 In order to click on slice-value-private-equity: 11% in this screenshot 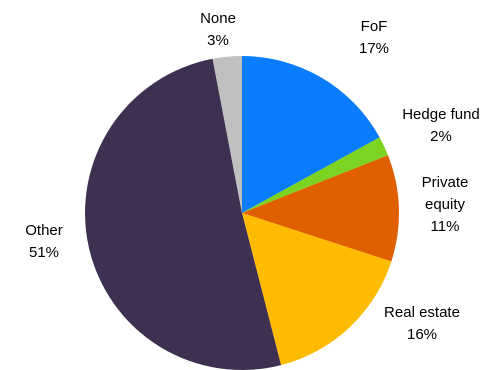, I will do `click(445, 226)`.